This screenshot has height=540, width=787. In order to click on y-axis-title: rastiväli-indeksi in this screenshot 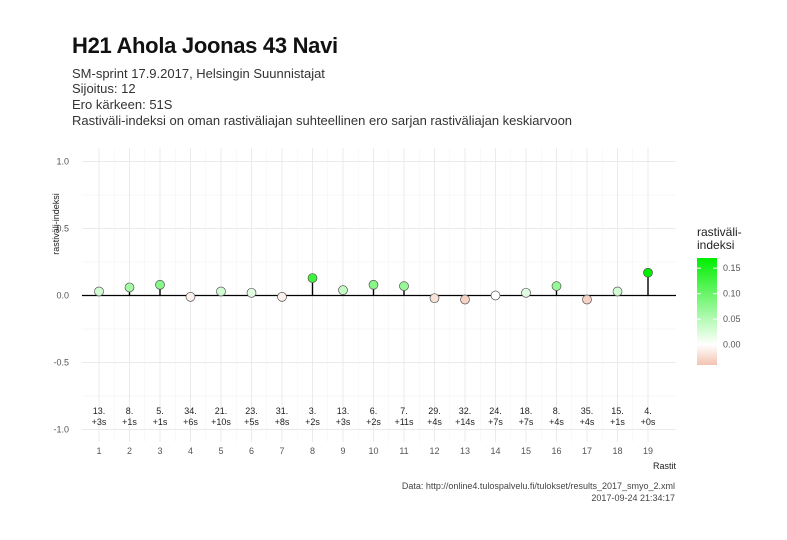, I will do `click(56, 224)`.